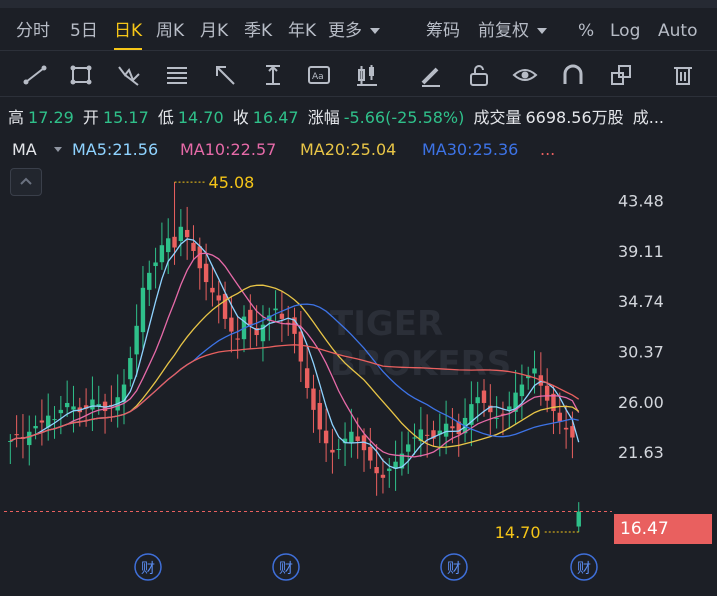 The image size is (717, 596). I want to click on chips-button: 筹码, so click(443, 31).